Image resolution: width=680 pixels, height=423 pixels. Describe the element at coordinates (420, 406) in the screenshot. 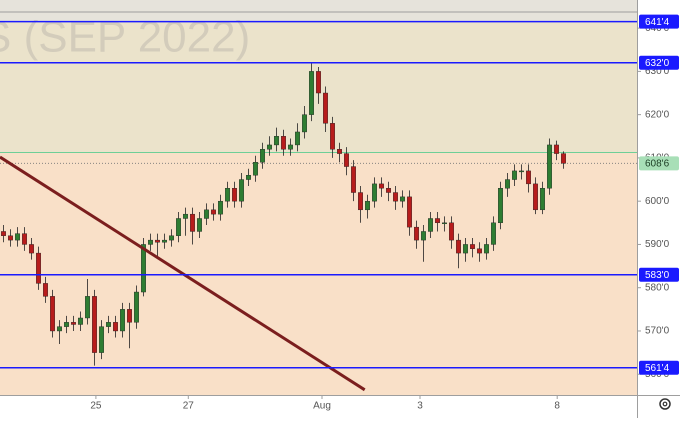

I see `x-tick-label: 3` at that location.